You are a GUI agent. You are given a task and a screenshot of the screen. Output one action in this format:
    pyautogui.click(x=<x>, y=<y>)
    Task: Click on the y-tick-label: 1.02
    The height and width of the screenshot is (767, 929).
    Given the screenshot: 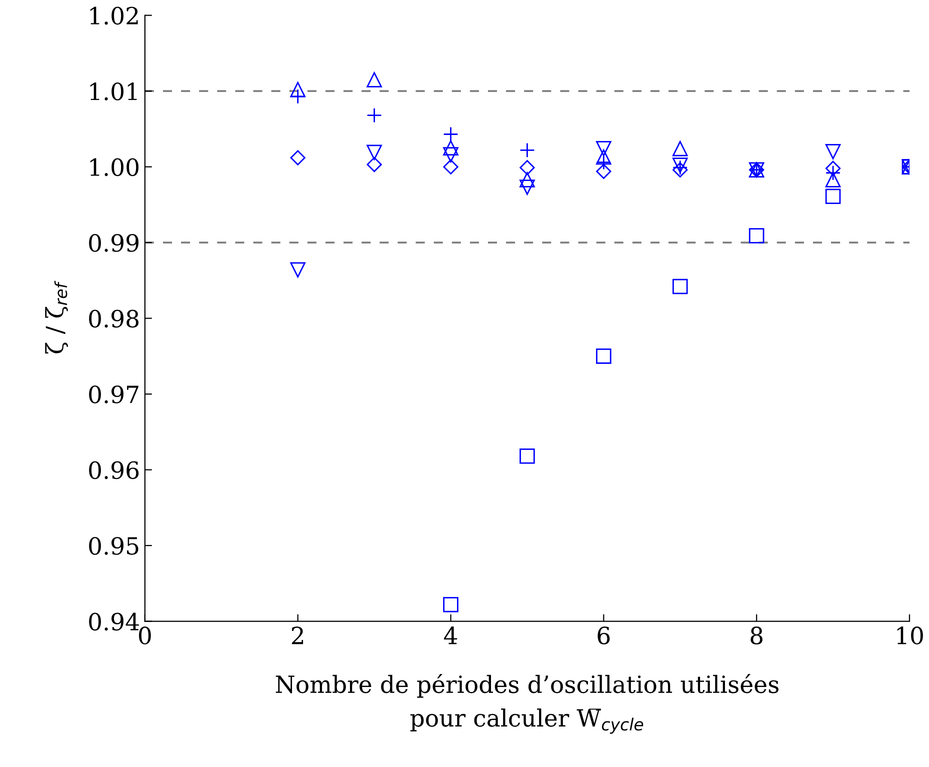 What is the action you would take?
    pyautogui.click(x=114, y=15)
    